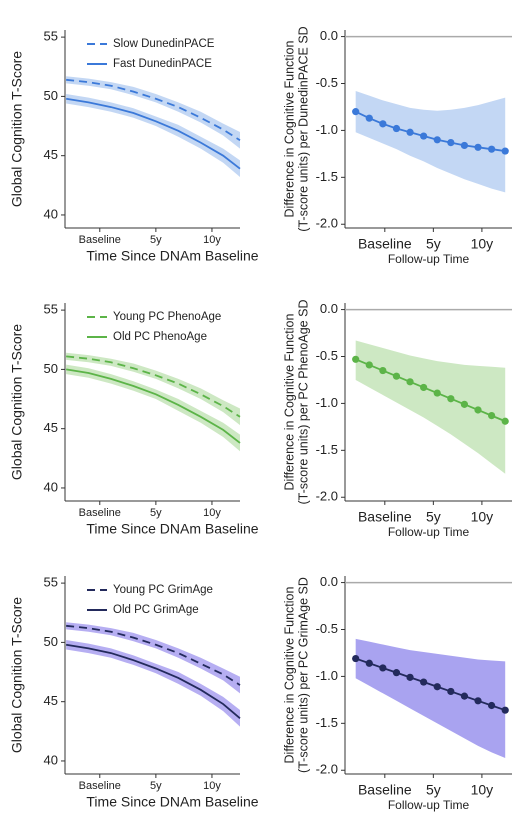 This screenshot has height=817, width=513. What do you see at coordinates (167, 317) in the screenshot?
I see `legend-label: Young PC PhenoAge` at bounding box center [167, 317].